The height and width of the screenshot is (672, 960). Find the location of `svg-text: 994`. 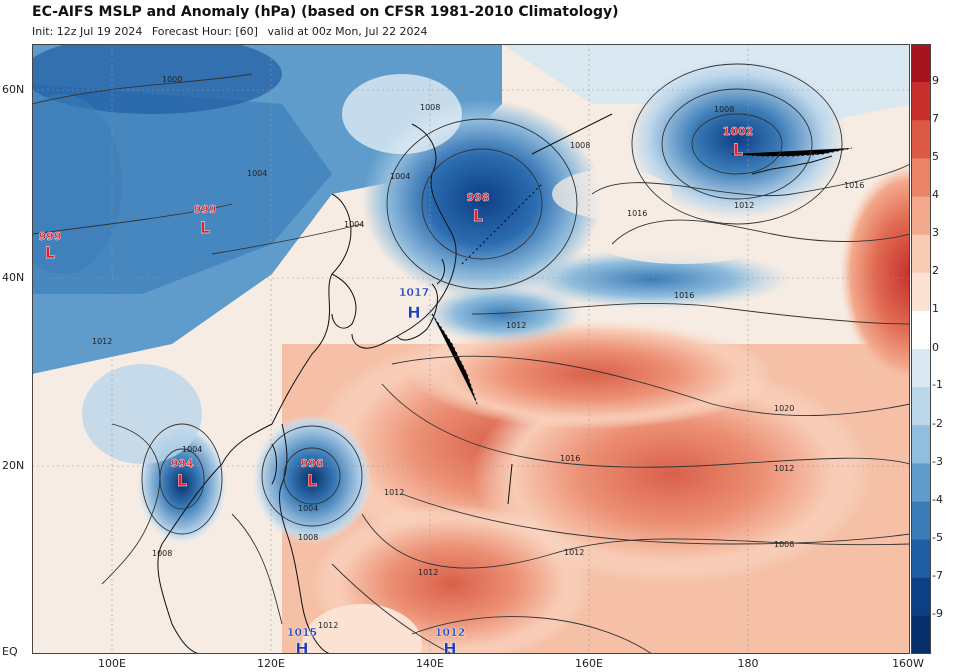

svg-text: 994 is located at coordinates (182, 463).